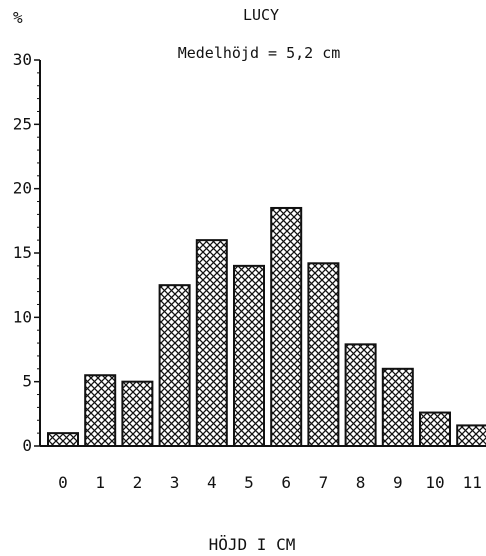 The height and width of the screenshot is (556, 486). Describe the element at coordinates (252, 544) in the screenshot. I see `x-axis-label: HÖJD I CM` at that location.